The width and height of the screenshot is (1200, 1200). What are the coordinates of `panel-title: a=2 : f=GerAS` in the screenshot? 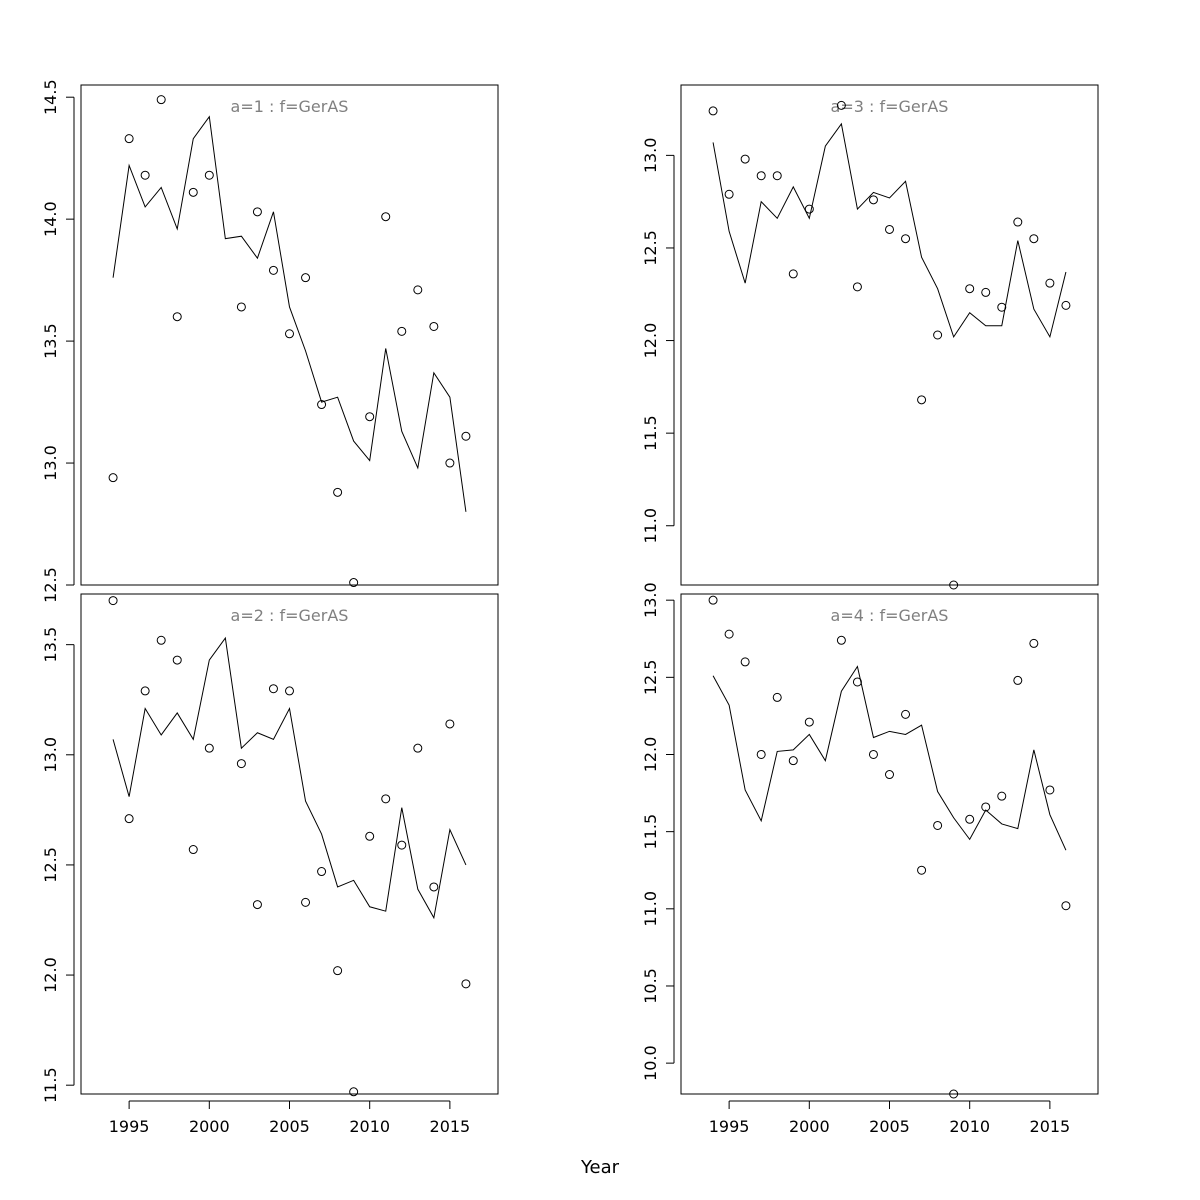 It's located at (290, 615).